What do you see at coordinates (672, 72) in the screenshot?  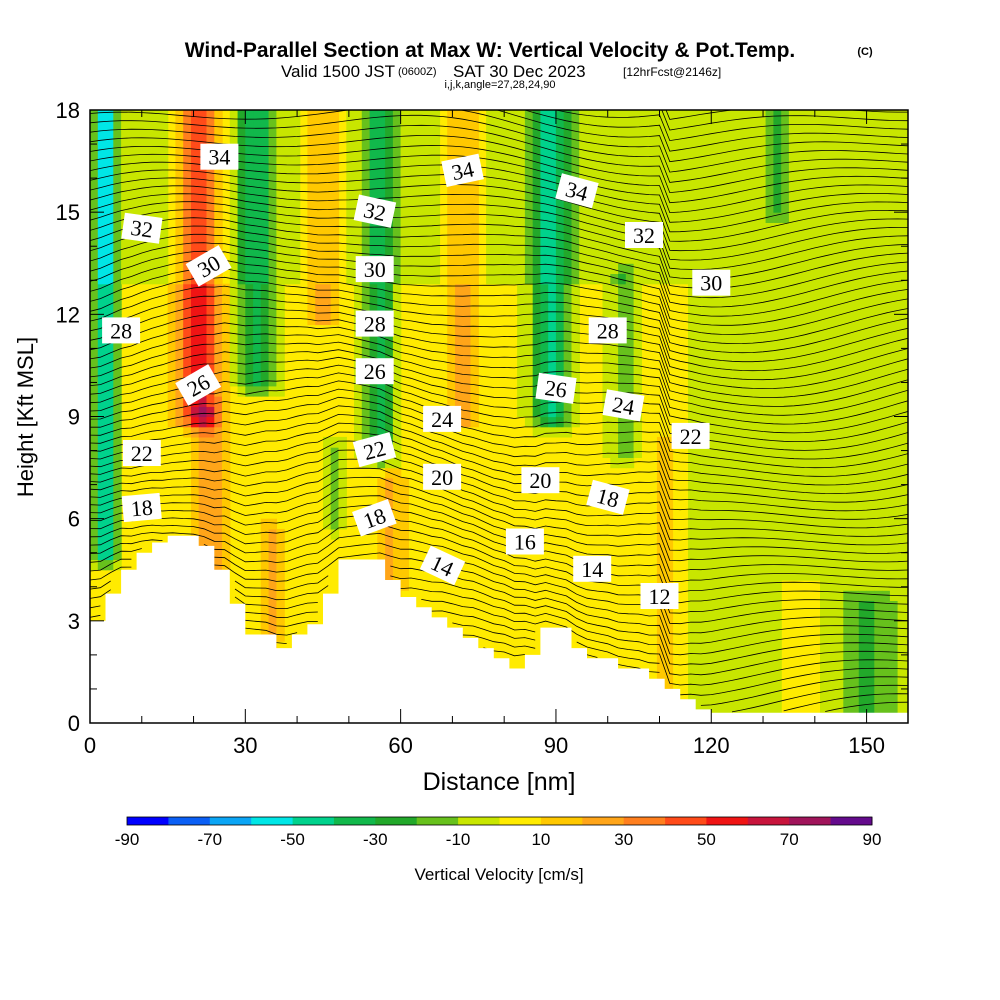 I see `forecast-info: [12hrFcst@2146z]` at bounding box center [672, 72].